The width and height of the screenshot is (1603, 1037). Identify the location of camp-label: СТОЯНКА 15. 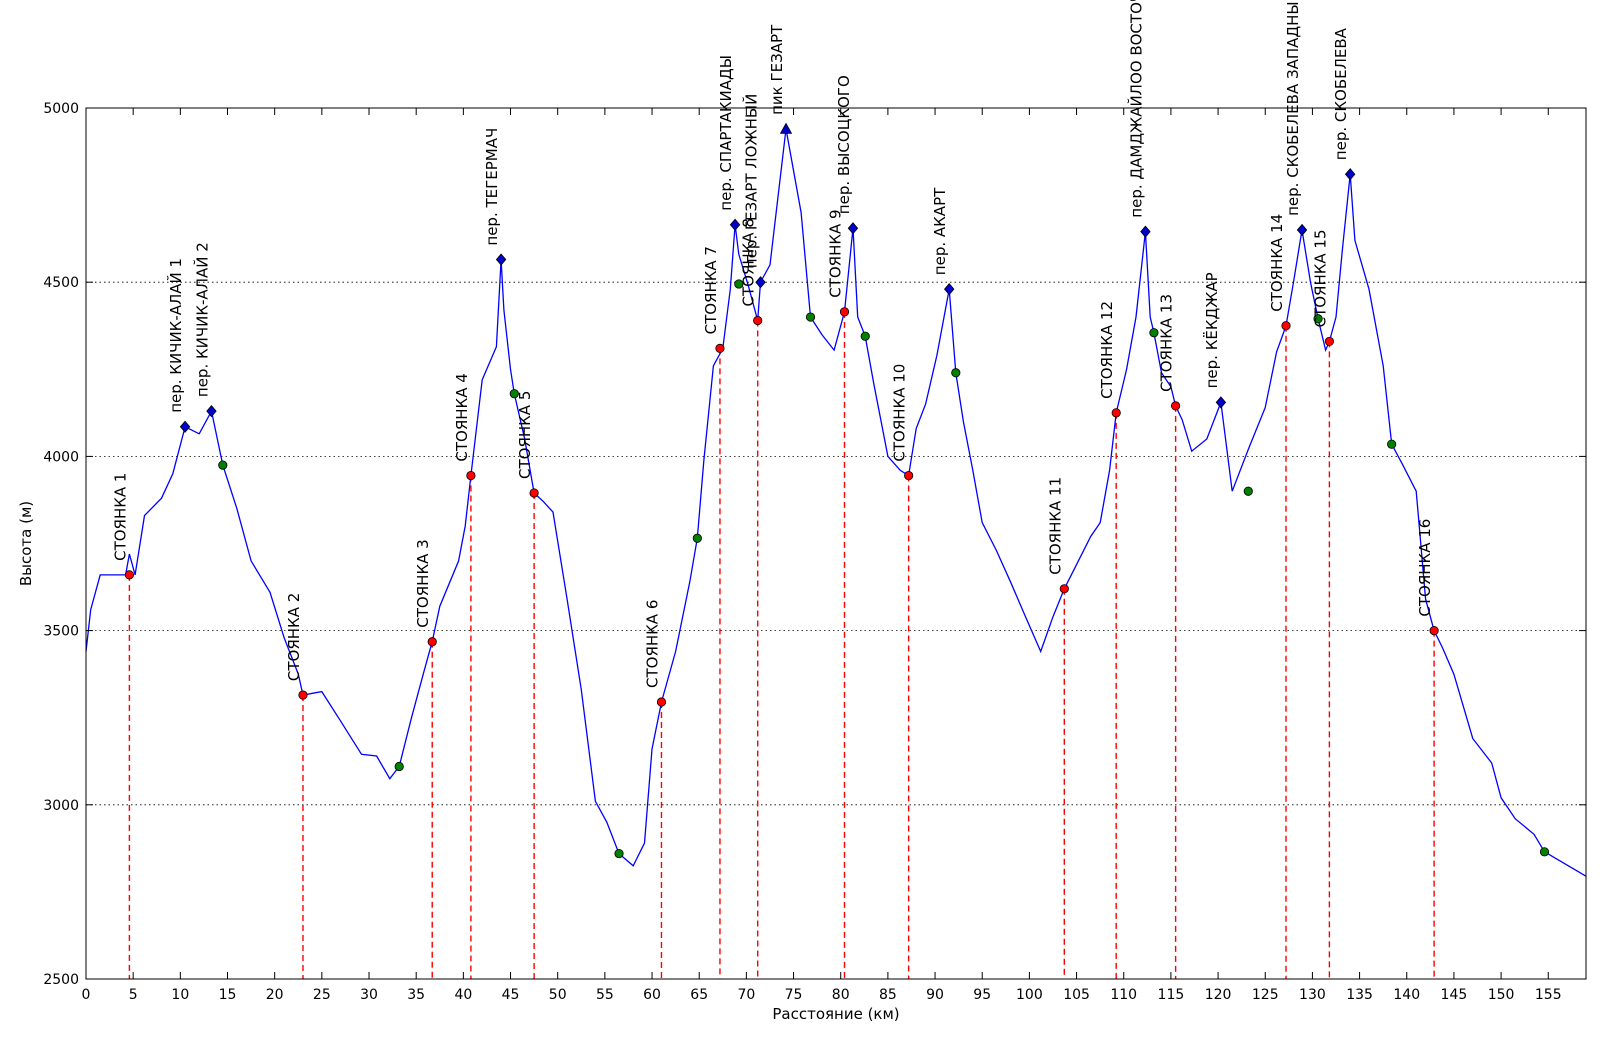
(1320, 278).